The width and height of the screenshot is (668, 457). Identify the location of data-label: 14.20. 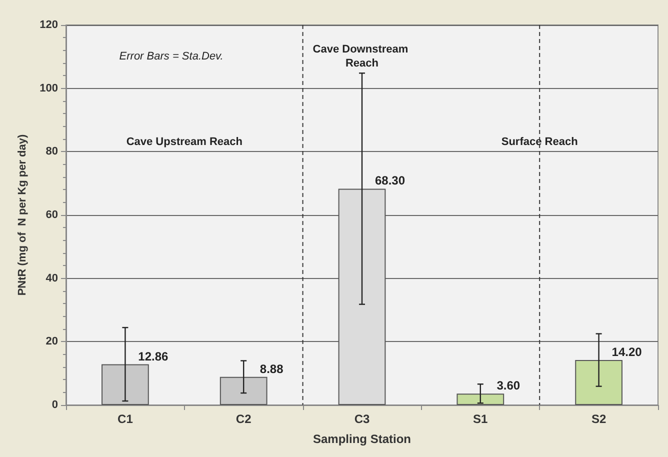
(627, 352).